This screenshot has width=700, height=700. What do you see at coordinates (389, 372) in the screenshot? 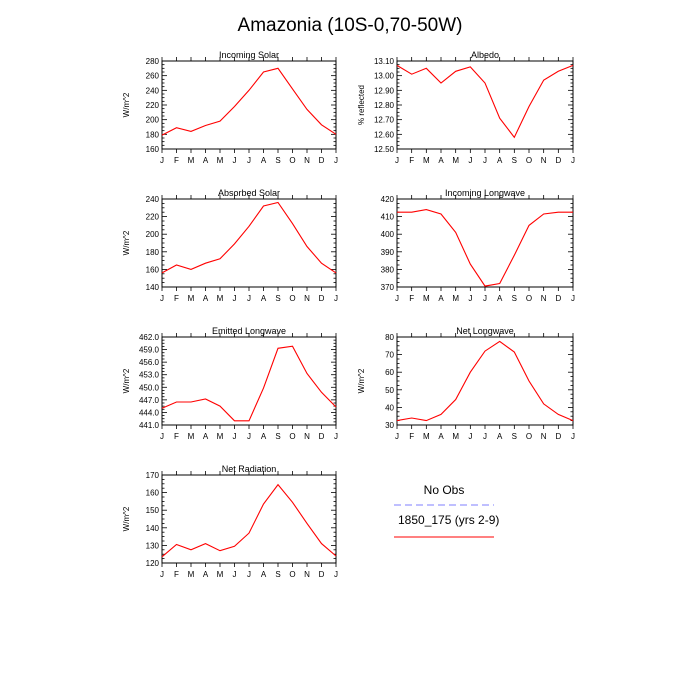
I see `y-tick-label: 60` at bounding box center [389, 372].